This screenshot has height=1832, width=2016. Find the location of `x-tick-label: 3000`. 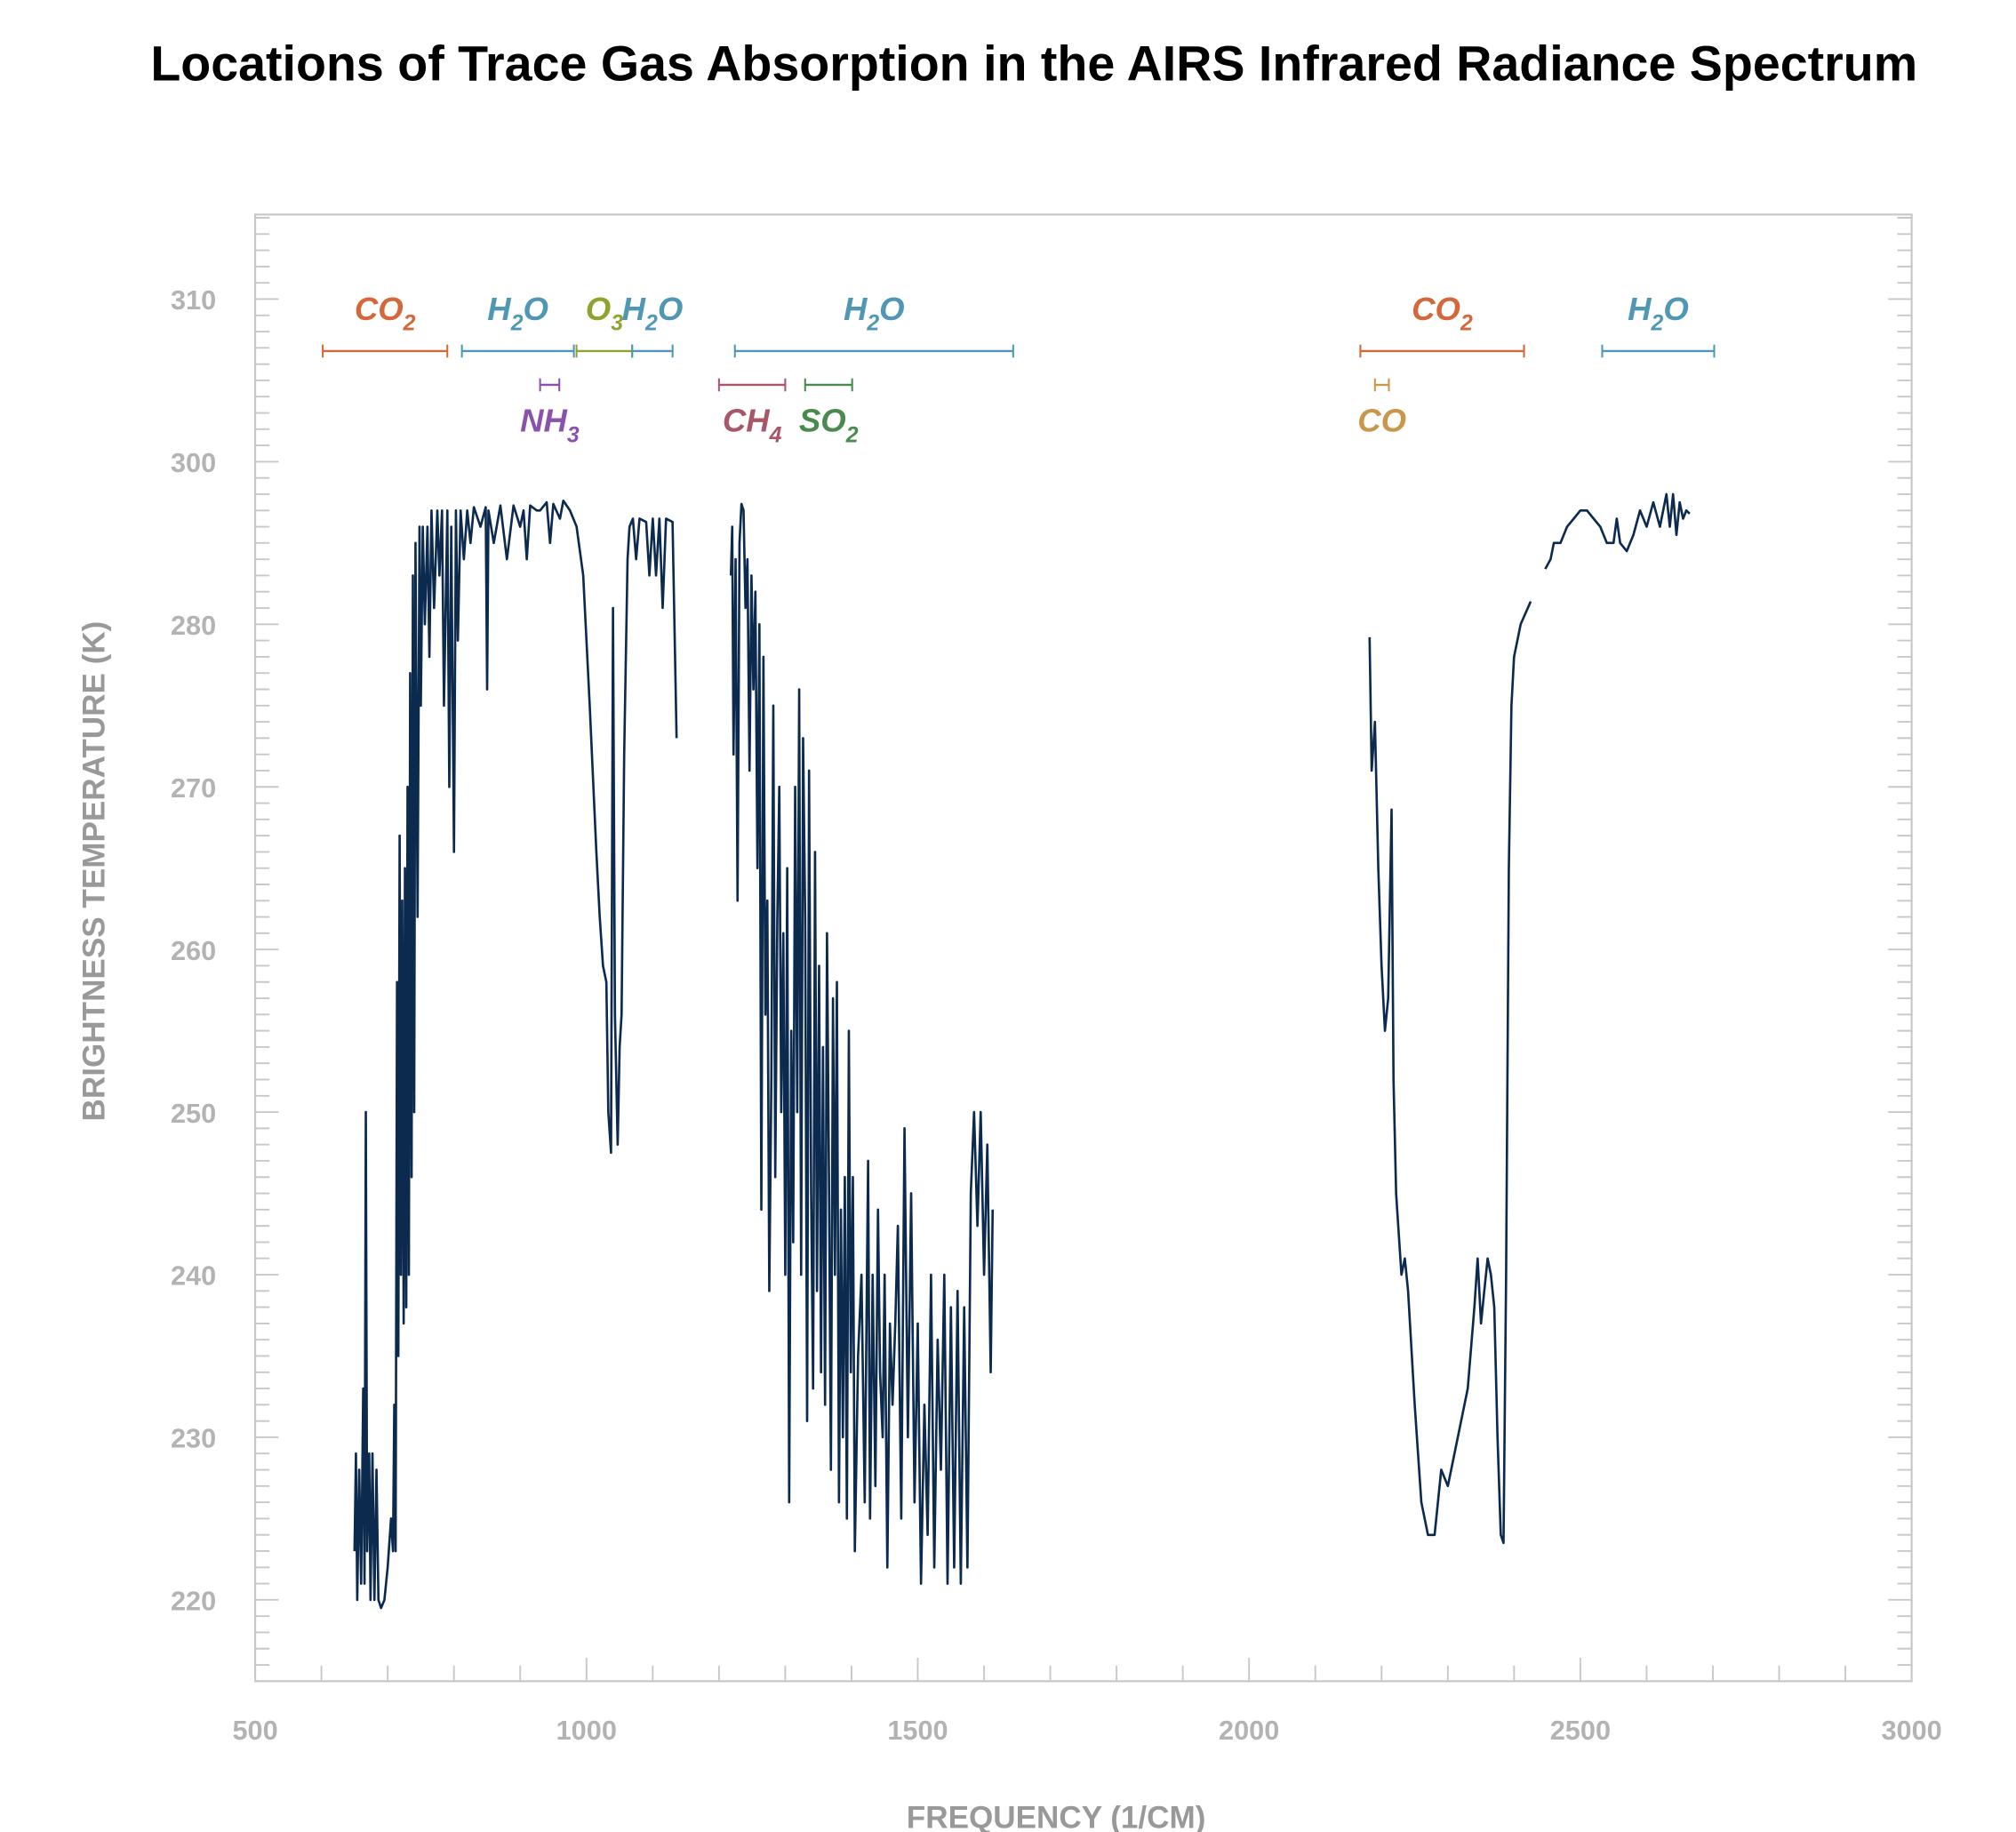

x-tick-label: 3000 is located at coordinates (1911, 1730).